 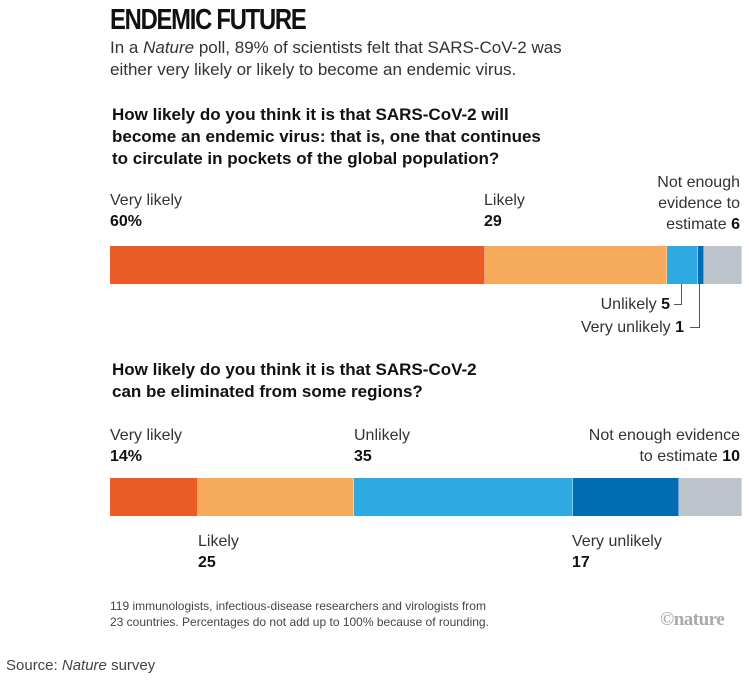 What do you see at coordinates (146, 211) in the screenshot?
I see `label-very-likely-1: Very likely 60%` at bounding box center [146, 211].